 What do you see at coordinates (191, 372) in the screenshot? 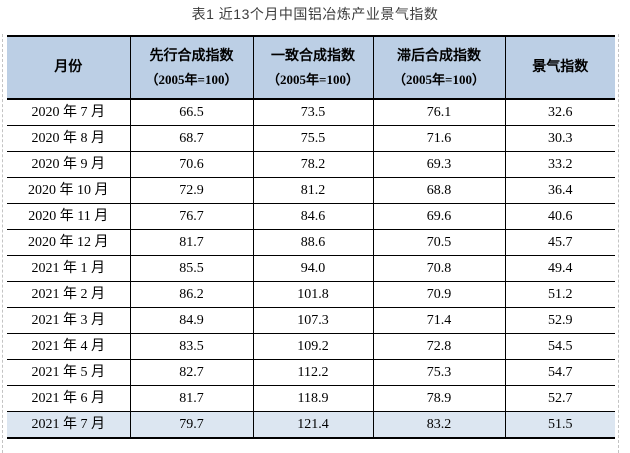
I see `value-cell: 82.7` at bounding box center [191, 372].